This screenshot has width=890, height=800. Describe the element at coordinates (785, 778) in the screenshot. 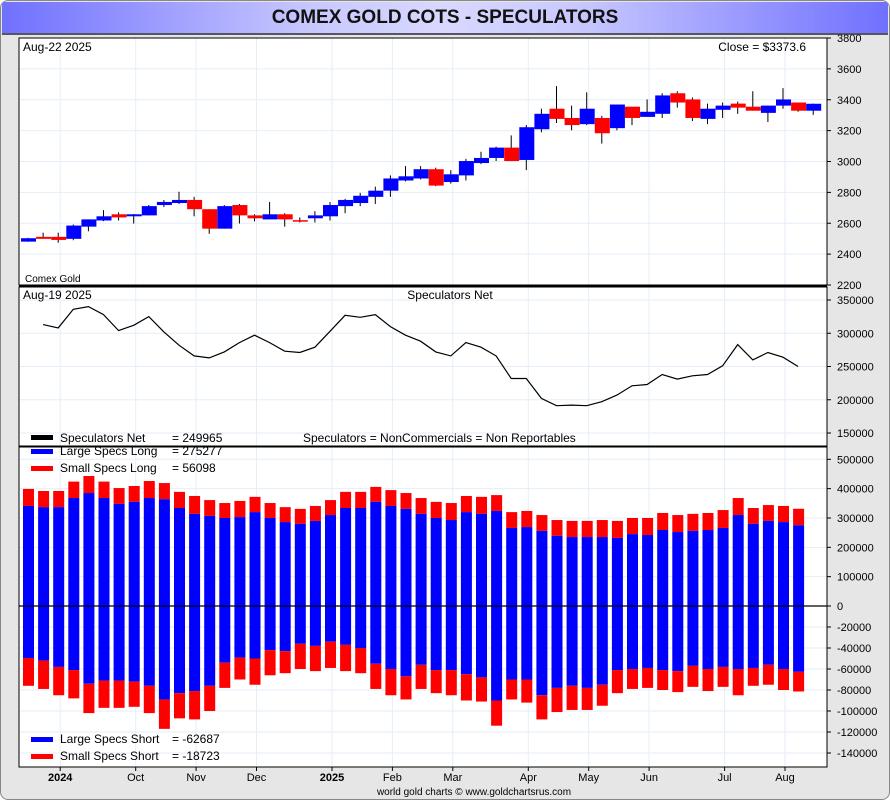

I see `x-tick-label: Aug` at that location.